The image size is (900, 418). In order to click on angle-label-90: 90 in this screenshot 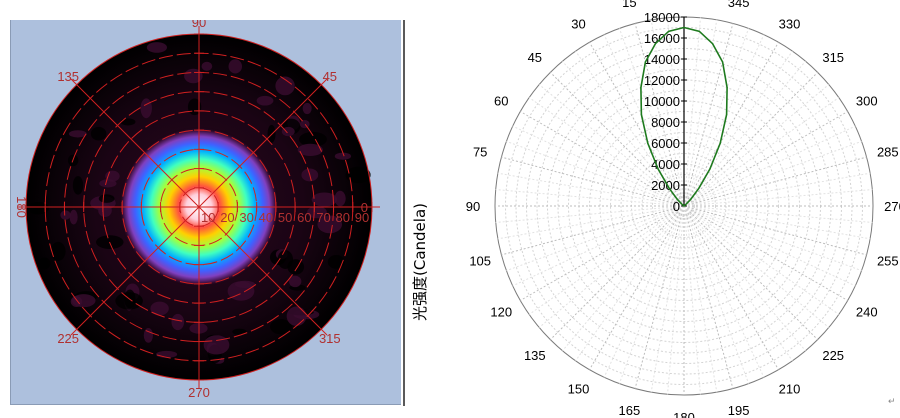, I will do `click(199, 25)`.